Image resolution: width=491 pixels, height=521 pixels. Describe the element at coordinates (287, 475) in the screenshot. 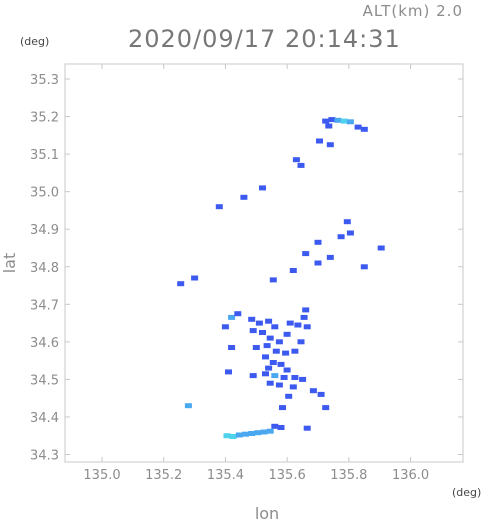

I see `x-tick-label: 135.6` at that location.